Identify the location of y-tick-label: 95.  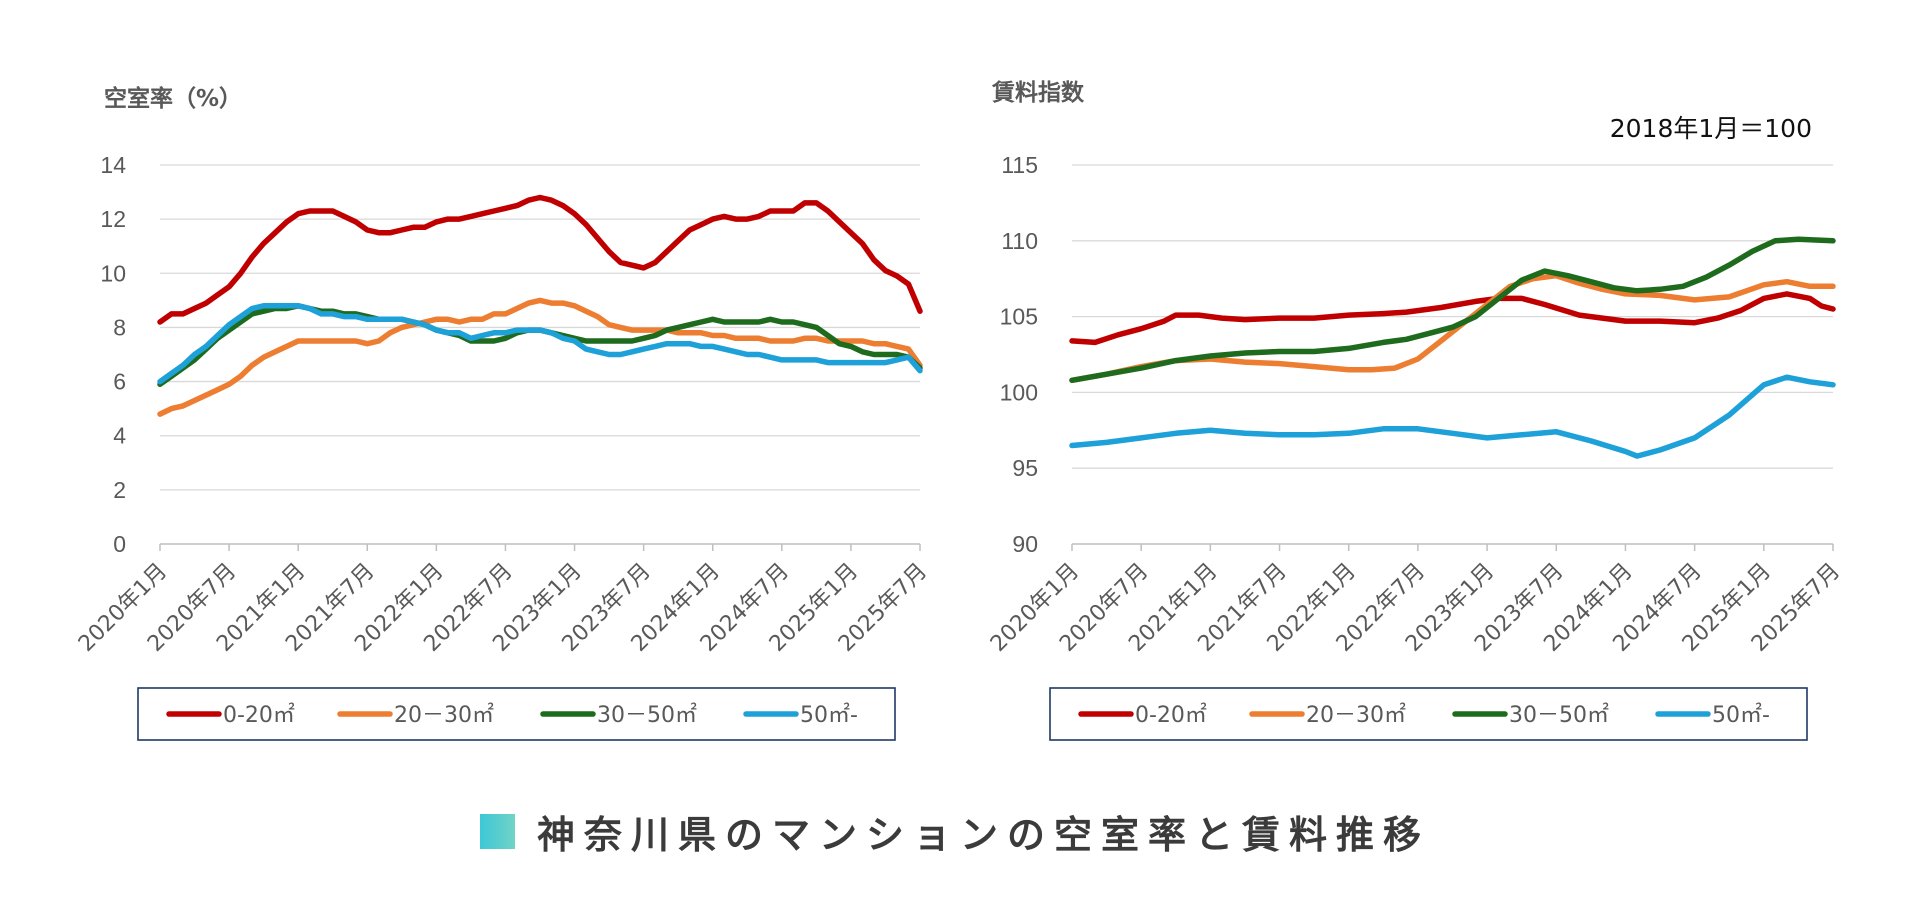
(1025, 468).